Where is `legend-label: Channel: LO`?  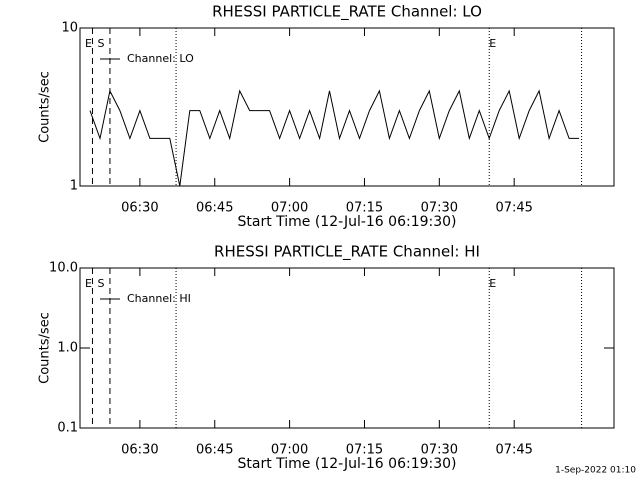
legend-label: Channel: LO is located at coordinates (160, 58).